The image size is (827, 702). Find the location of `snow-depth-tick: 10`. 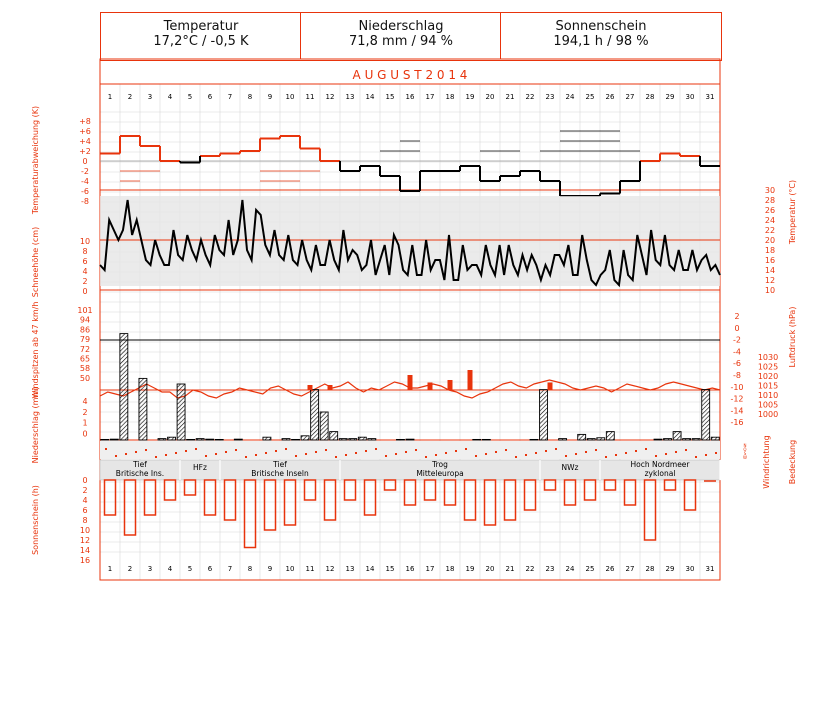

snow-depth-tick: 10 is located at coordinates (85, 241).